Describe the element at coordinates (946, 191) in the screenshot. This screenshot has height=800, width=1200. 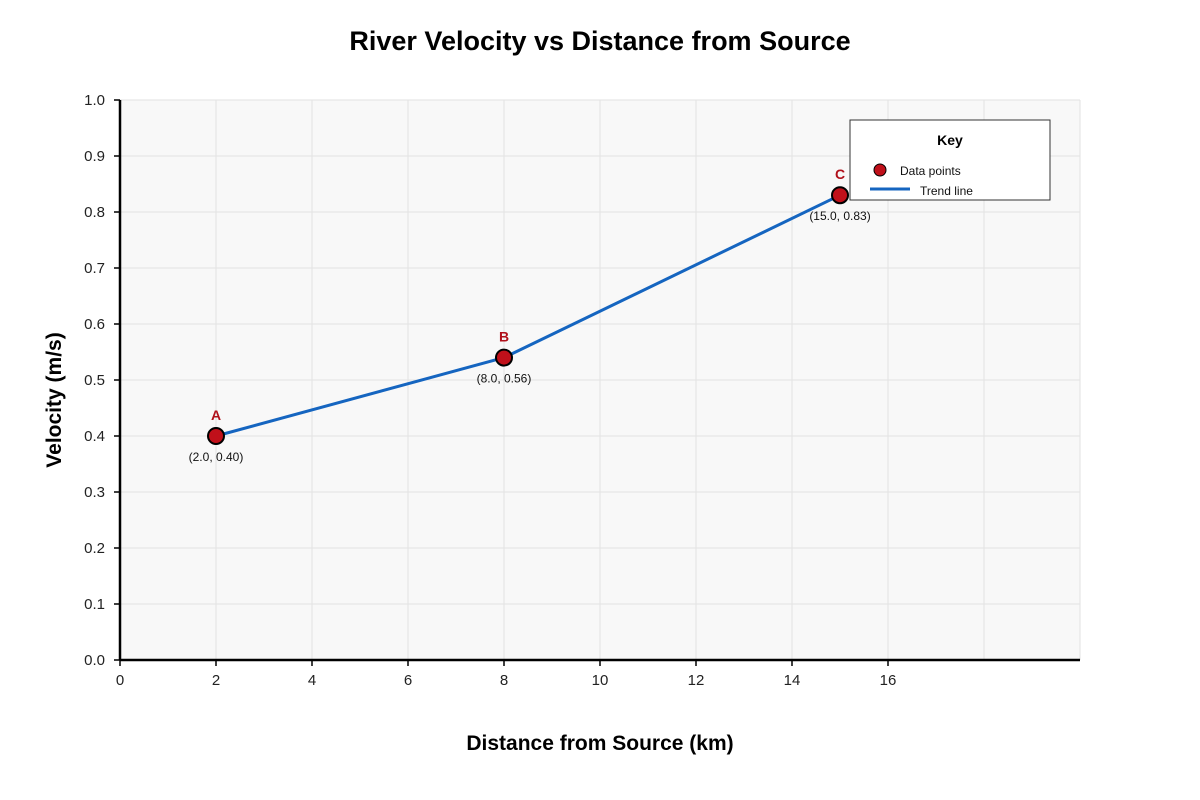
I see `legend-entry-trend-line: Trend line` at that location.